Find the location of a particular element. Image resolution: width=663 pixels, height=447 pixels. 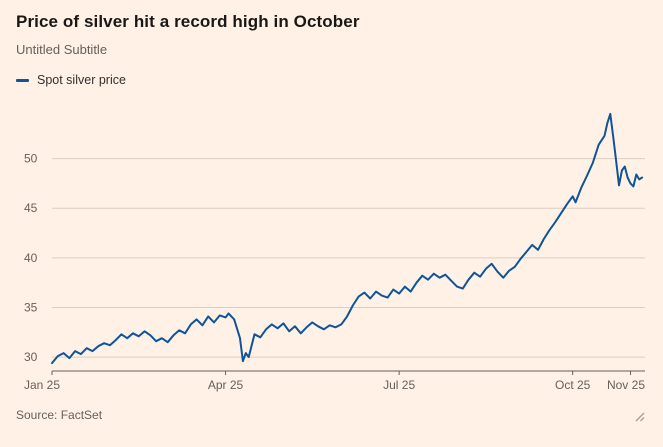

legend-line-swatch is located at coordinates (22, 80).